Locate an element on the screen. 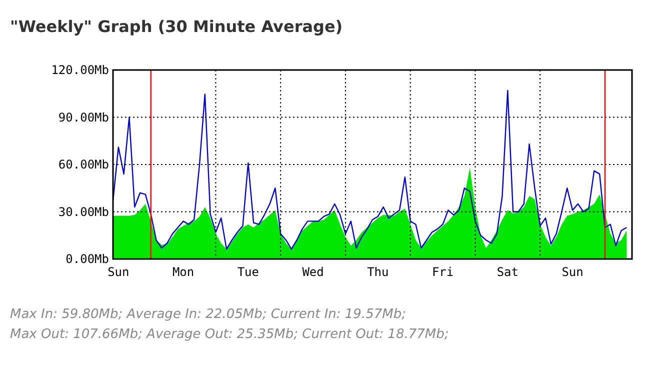  y-tick-label: 60.00Mb is located at coordinates (83, 165).